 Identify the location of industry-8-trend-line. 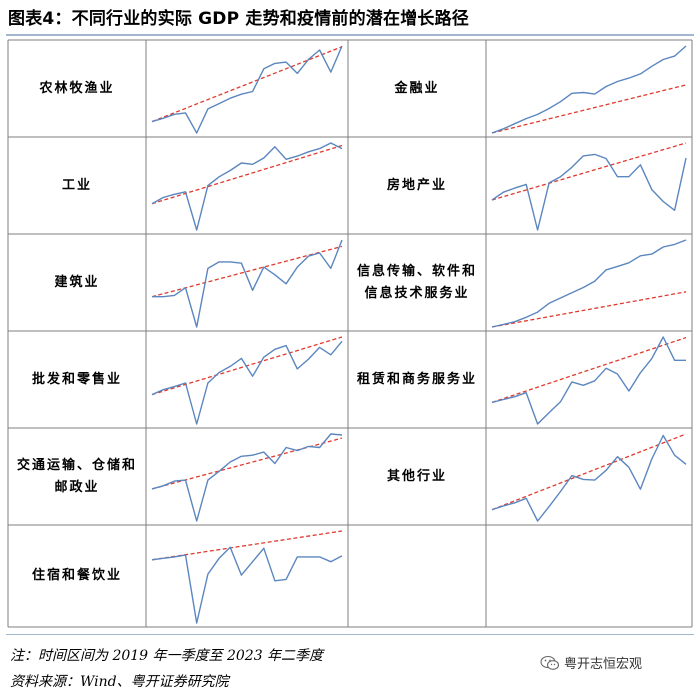
(247, 463).